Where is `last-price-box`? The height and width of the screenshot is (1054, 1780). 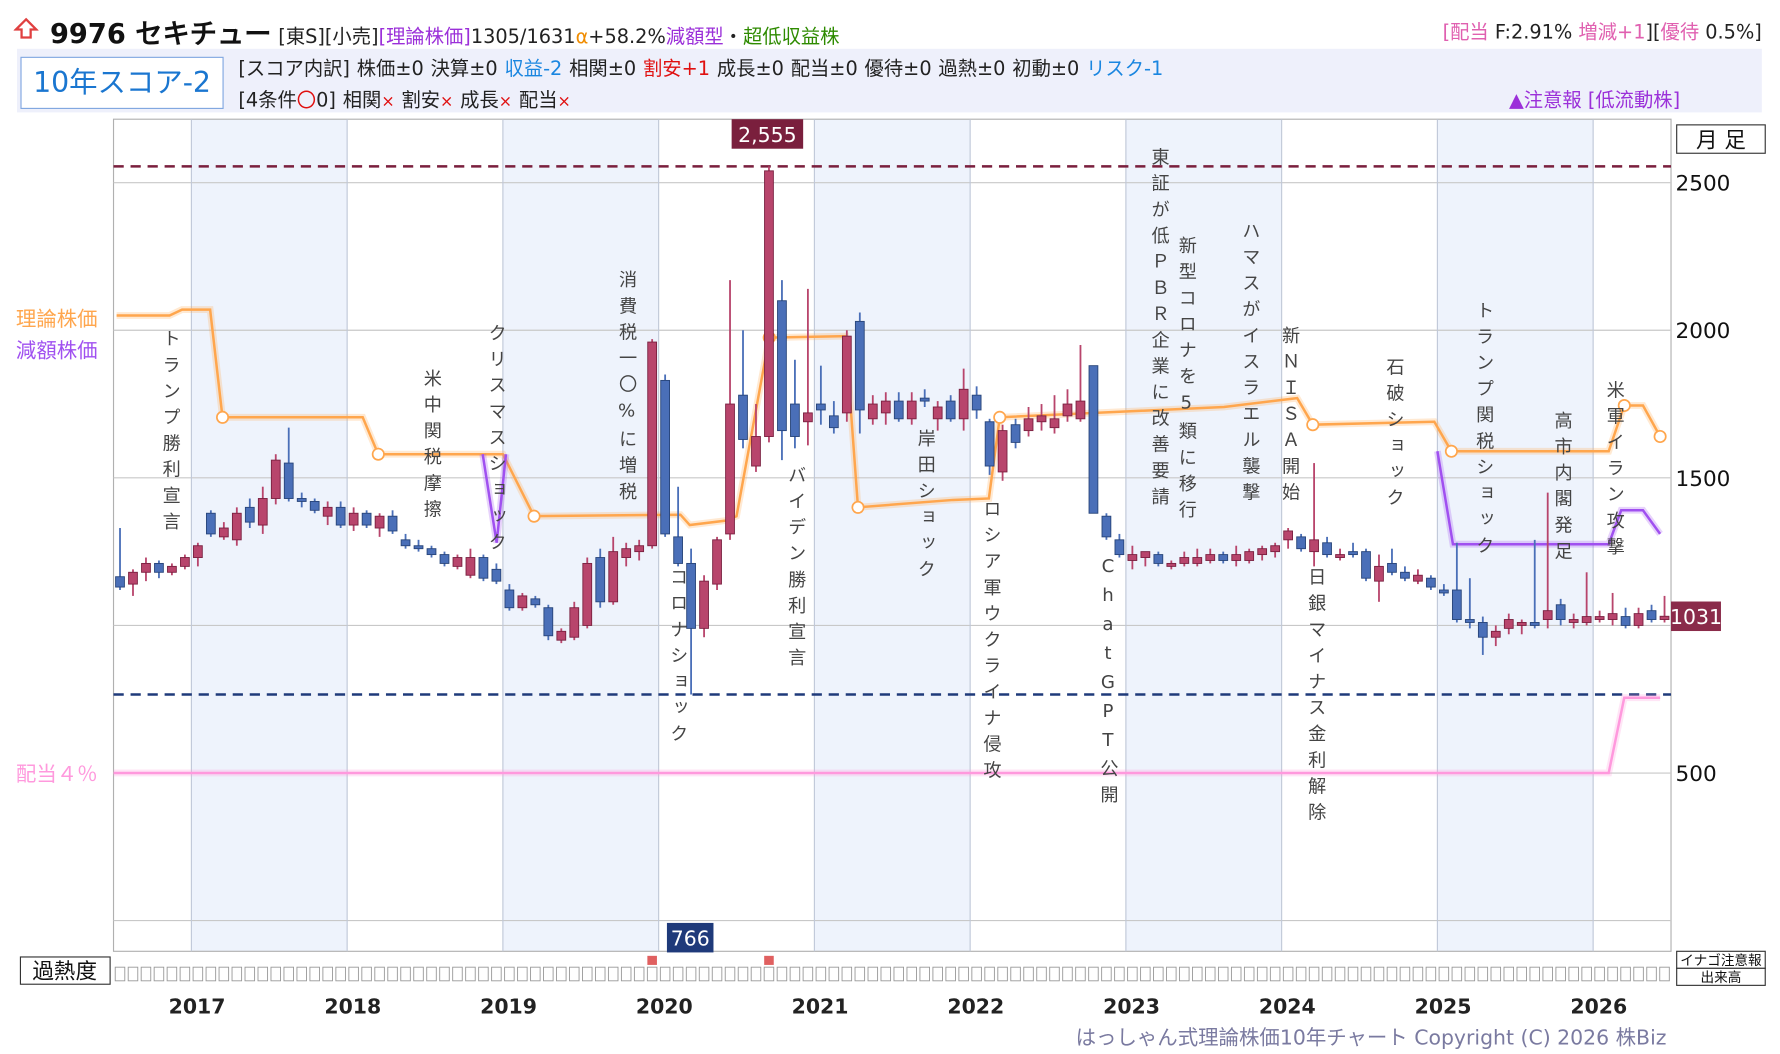
last-price-box is located at coordinates (1696, 616).